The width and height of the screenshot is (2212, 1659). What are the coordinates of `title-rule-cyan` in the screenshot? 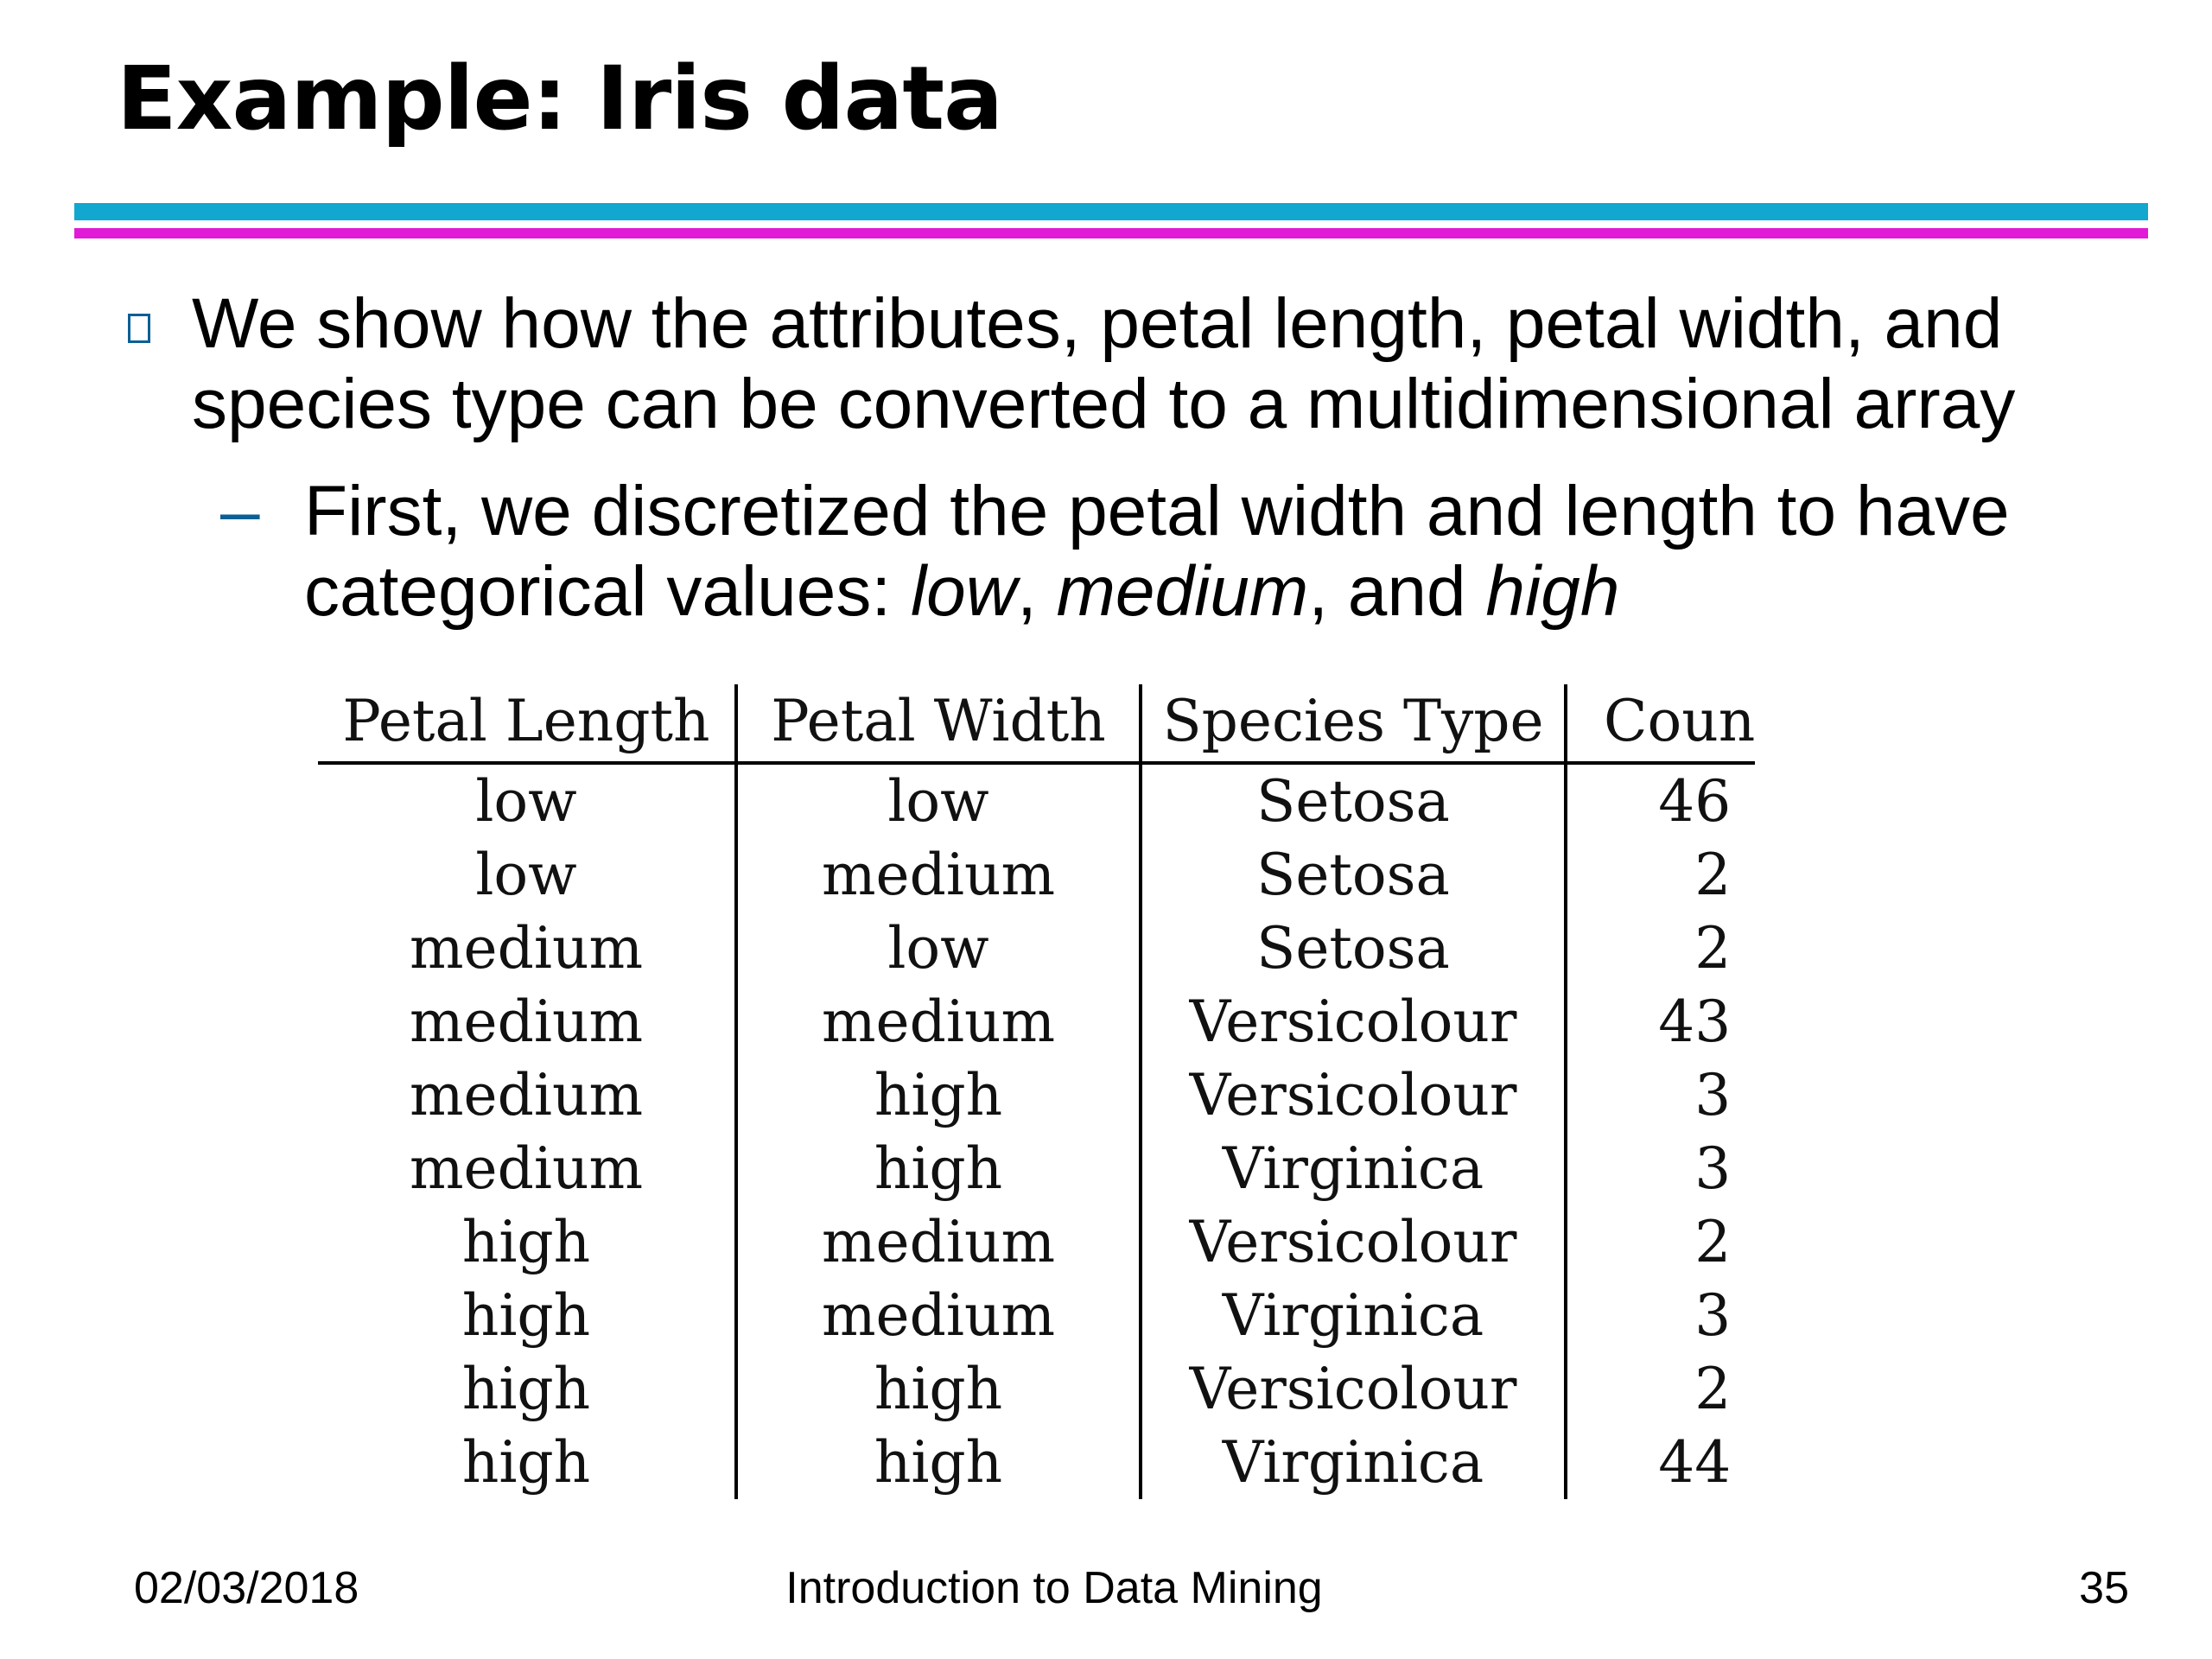 It's located at (1111, 211).